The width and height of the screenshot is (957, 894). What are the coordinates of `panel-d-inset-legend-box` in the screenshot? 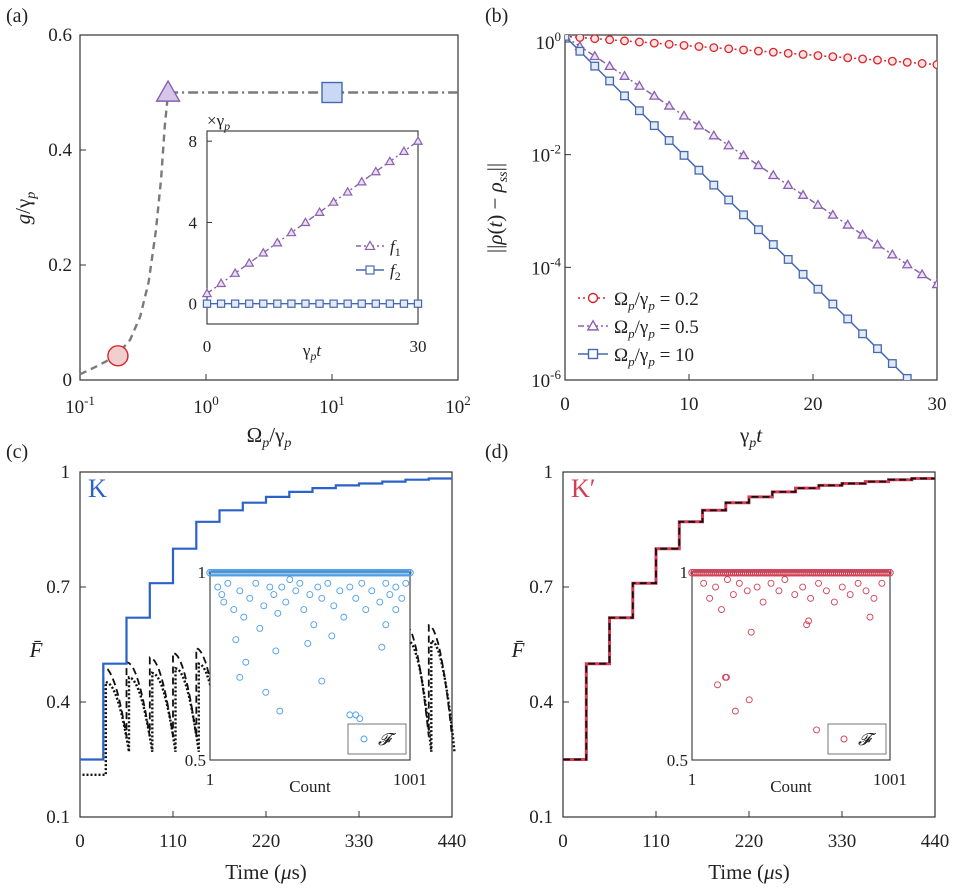 It's located at (857, 739).